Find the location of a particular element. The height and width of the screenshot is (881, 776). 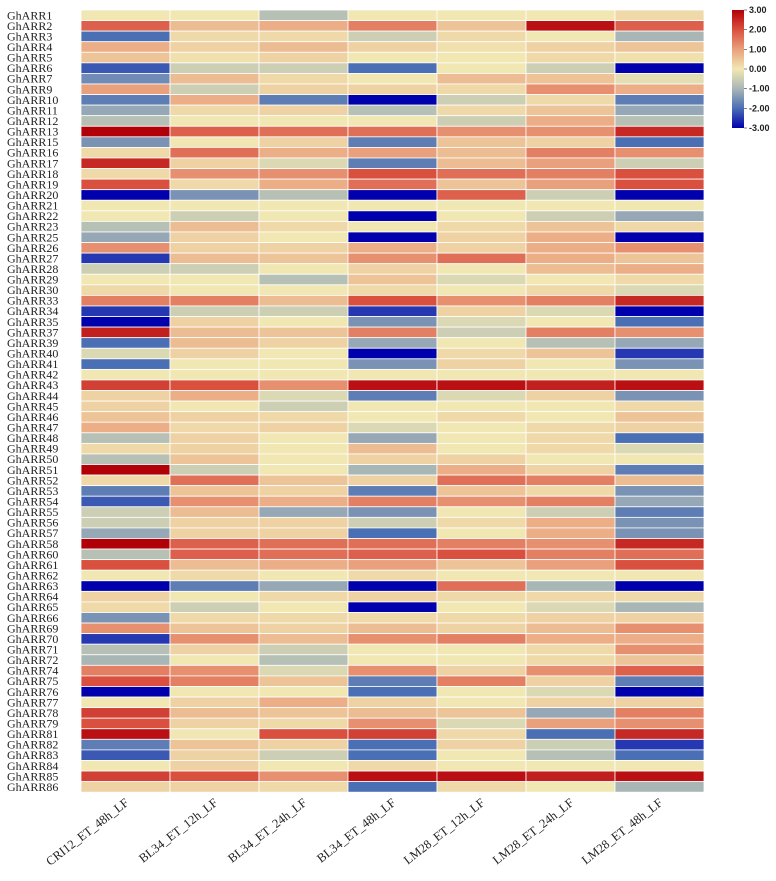

heatmap-cell-GhARR20-BL34_ET_12h_LF is located at coordinates (214, 195).